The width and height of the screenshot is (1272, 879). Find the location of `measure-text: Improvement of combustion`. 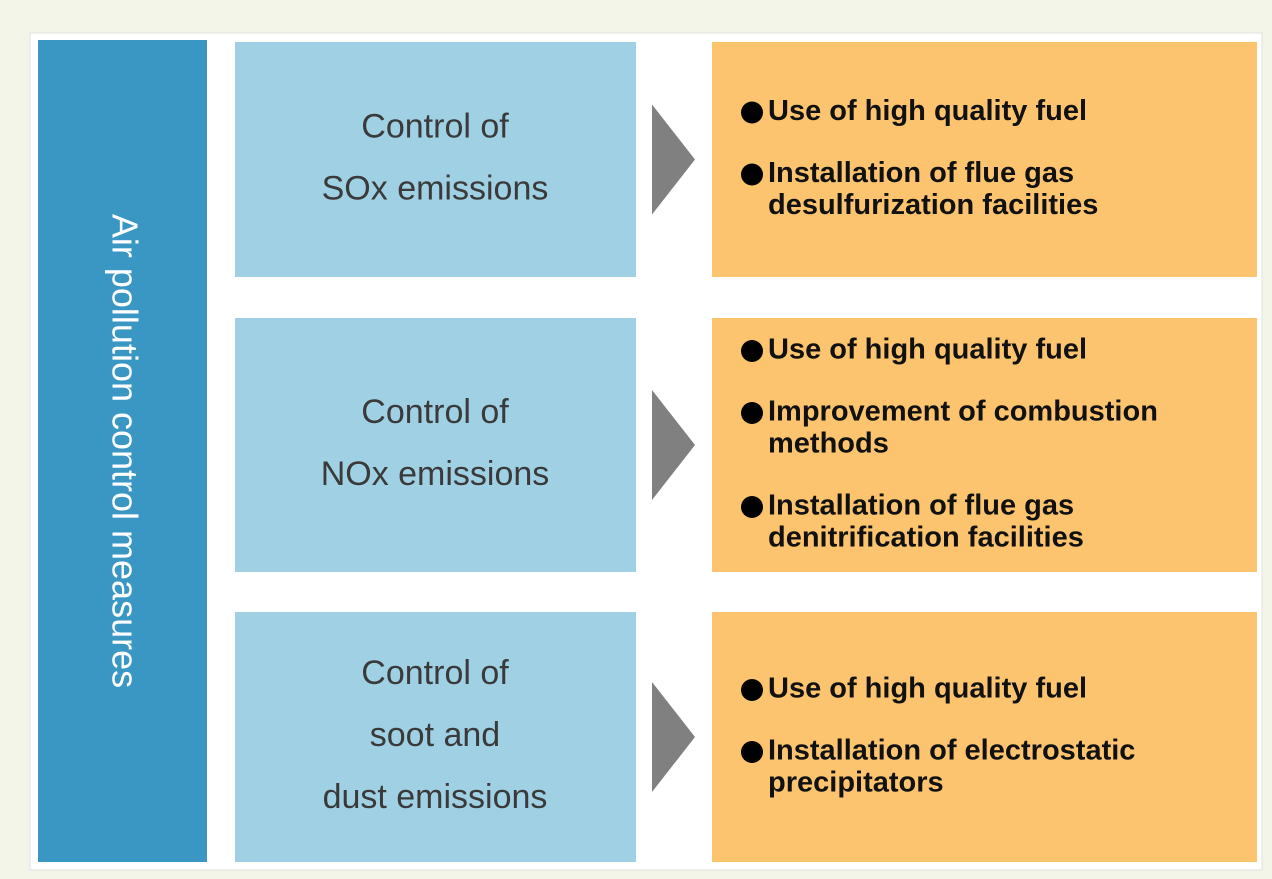

measure-text: Improvement of combustion is located at coordinates (963, 412).